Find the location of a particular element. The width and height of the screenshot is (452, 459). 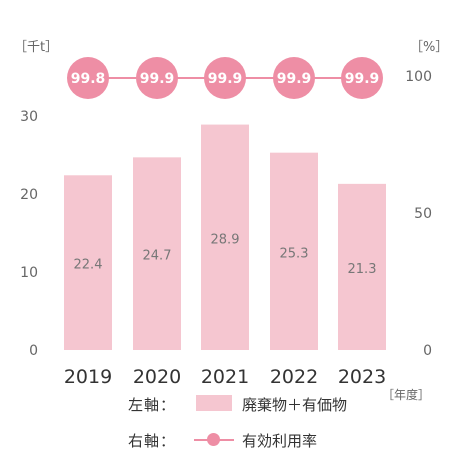

bar-2022 is located at coordinates (294, 251).